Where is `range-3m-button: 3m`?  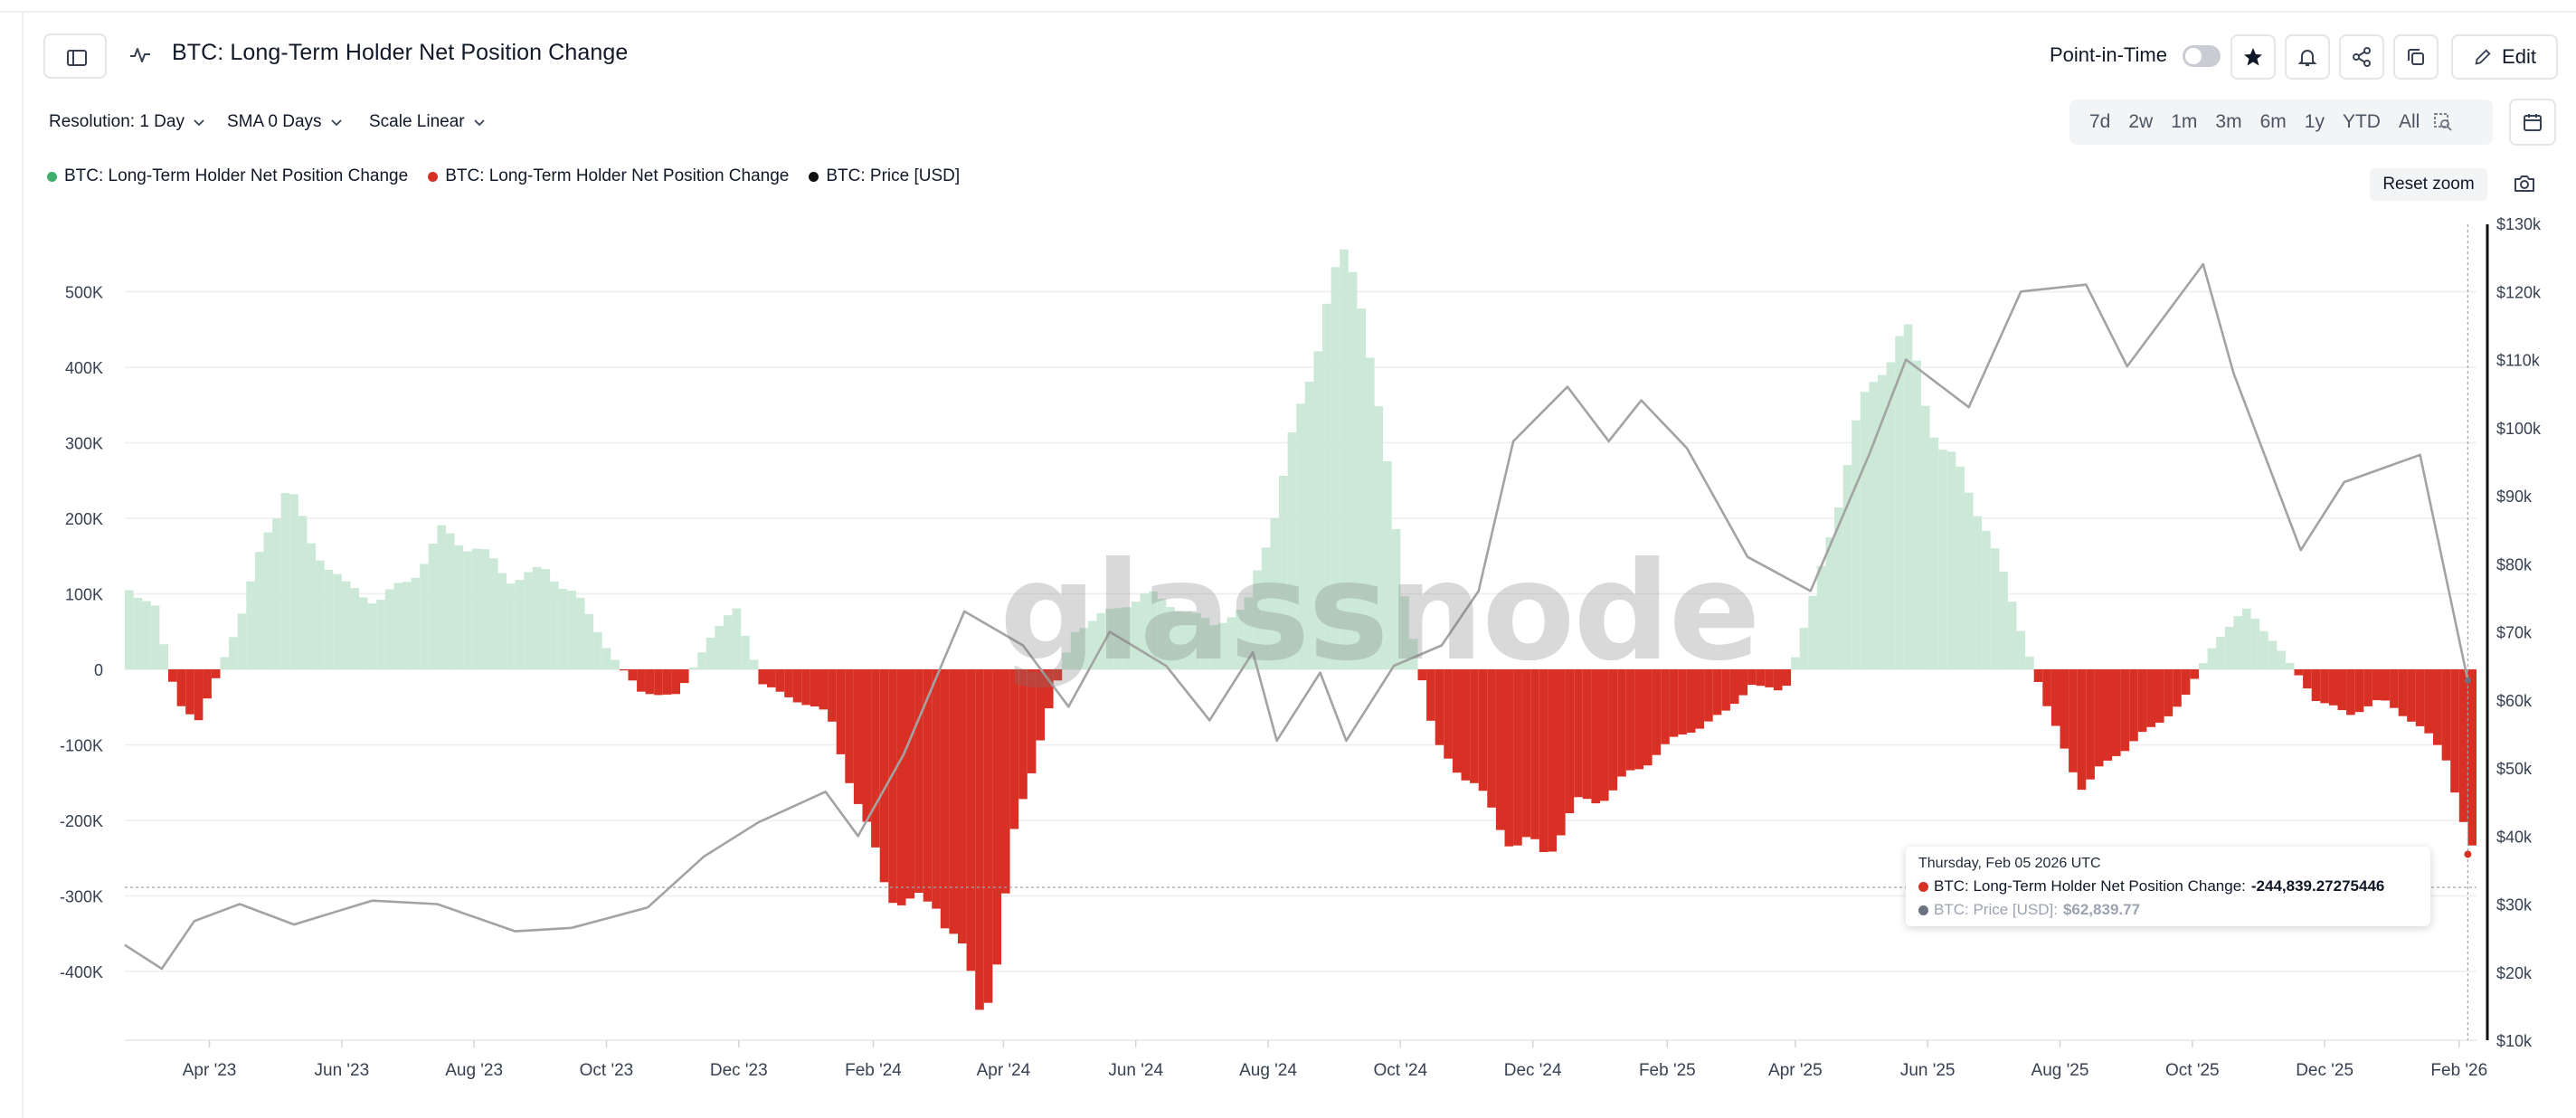 range-3m-button: 3m is located at coordinates (2228, 121).